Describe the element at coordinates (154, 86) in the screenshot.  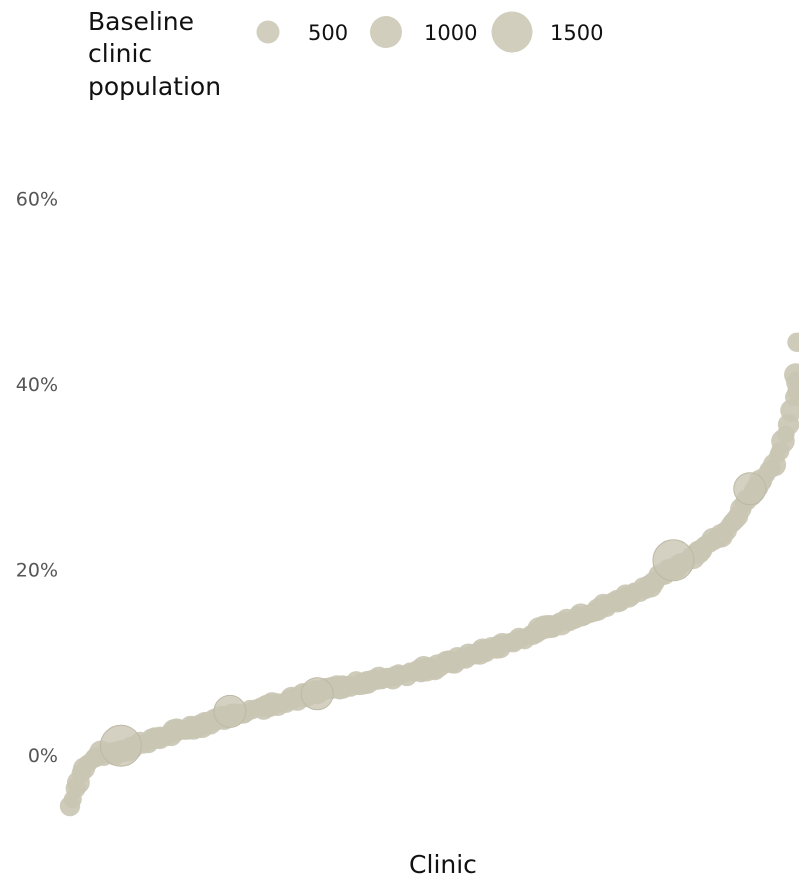
I see `legend-title-line-3: population` at that location.